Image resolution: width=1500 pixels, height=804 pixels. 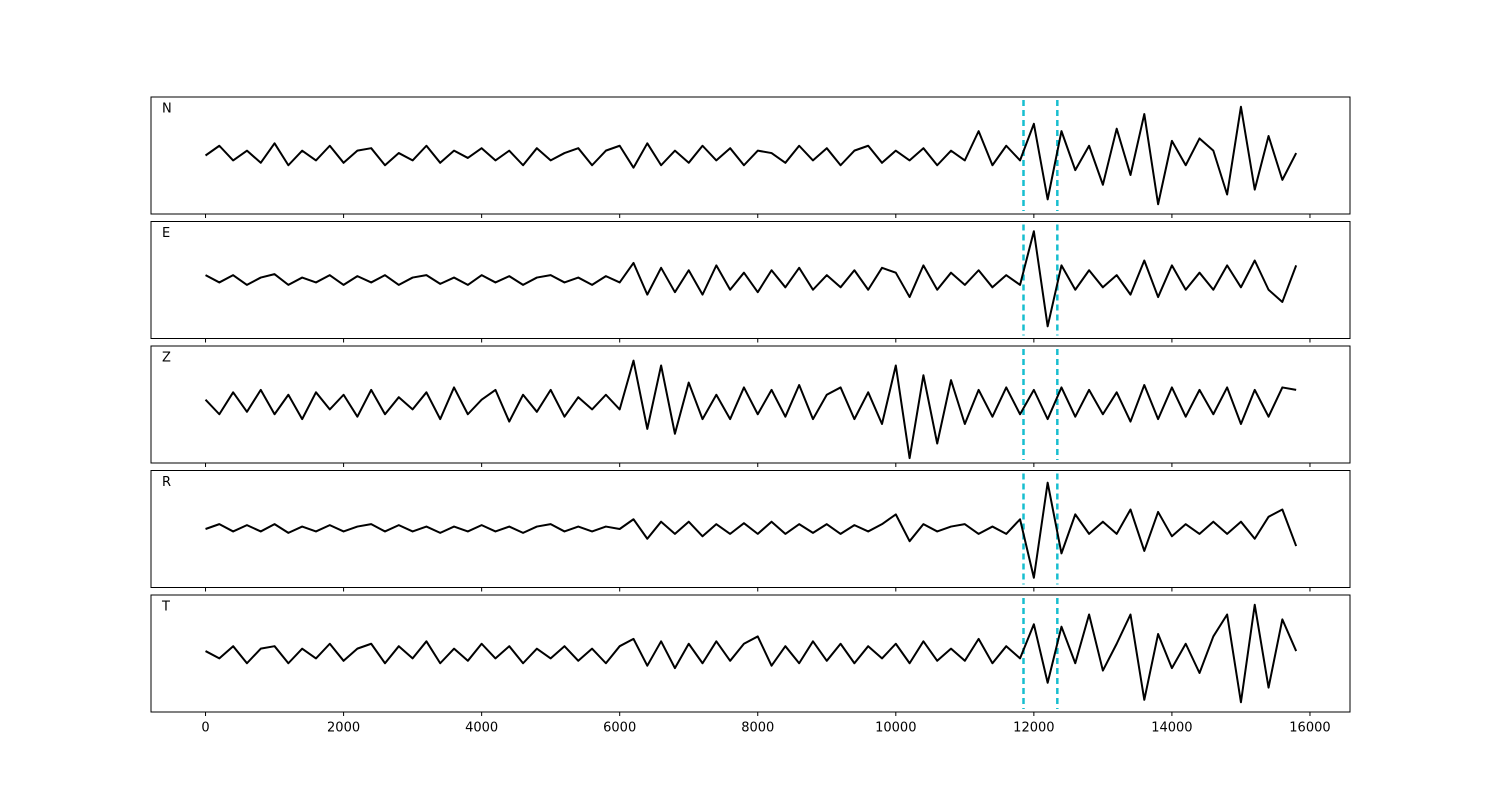 What do you see at coordinates (1171, 728) in the screenshot?
I see `x-tick-label: 14000` at bounding box center [1171, 728].